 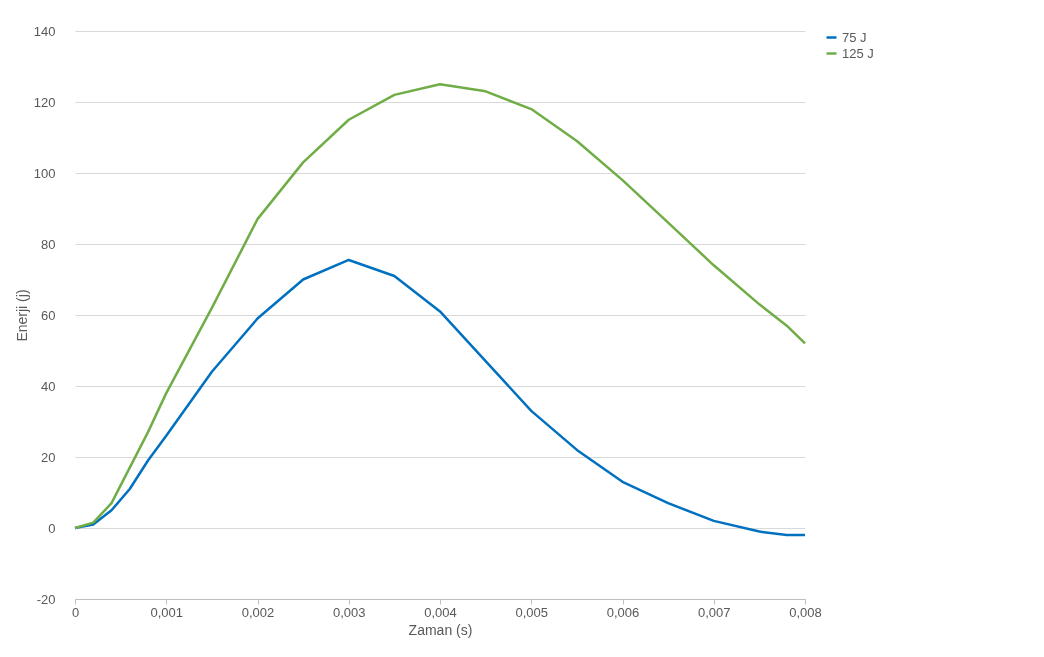 I want to click on y-tick-label: 40, so click(x=48, y=386).